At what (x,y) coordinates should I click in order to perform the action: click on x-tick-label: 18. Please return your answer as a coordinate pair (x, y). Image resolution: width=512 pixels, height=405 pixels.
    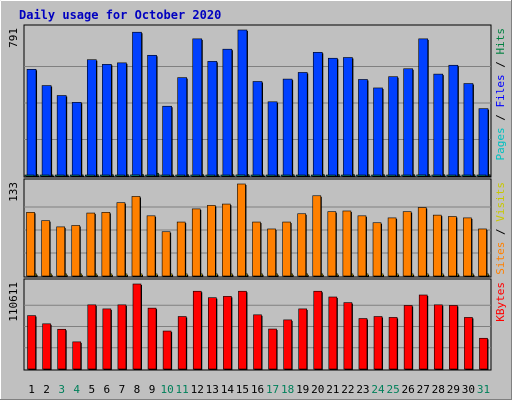
    Looking at the image, I should click on (287, 389).